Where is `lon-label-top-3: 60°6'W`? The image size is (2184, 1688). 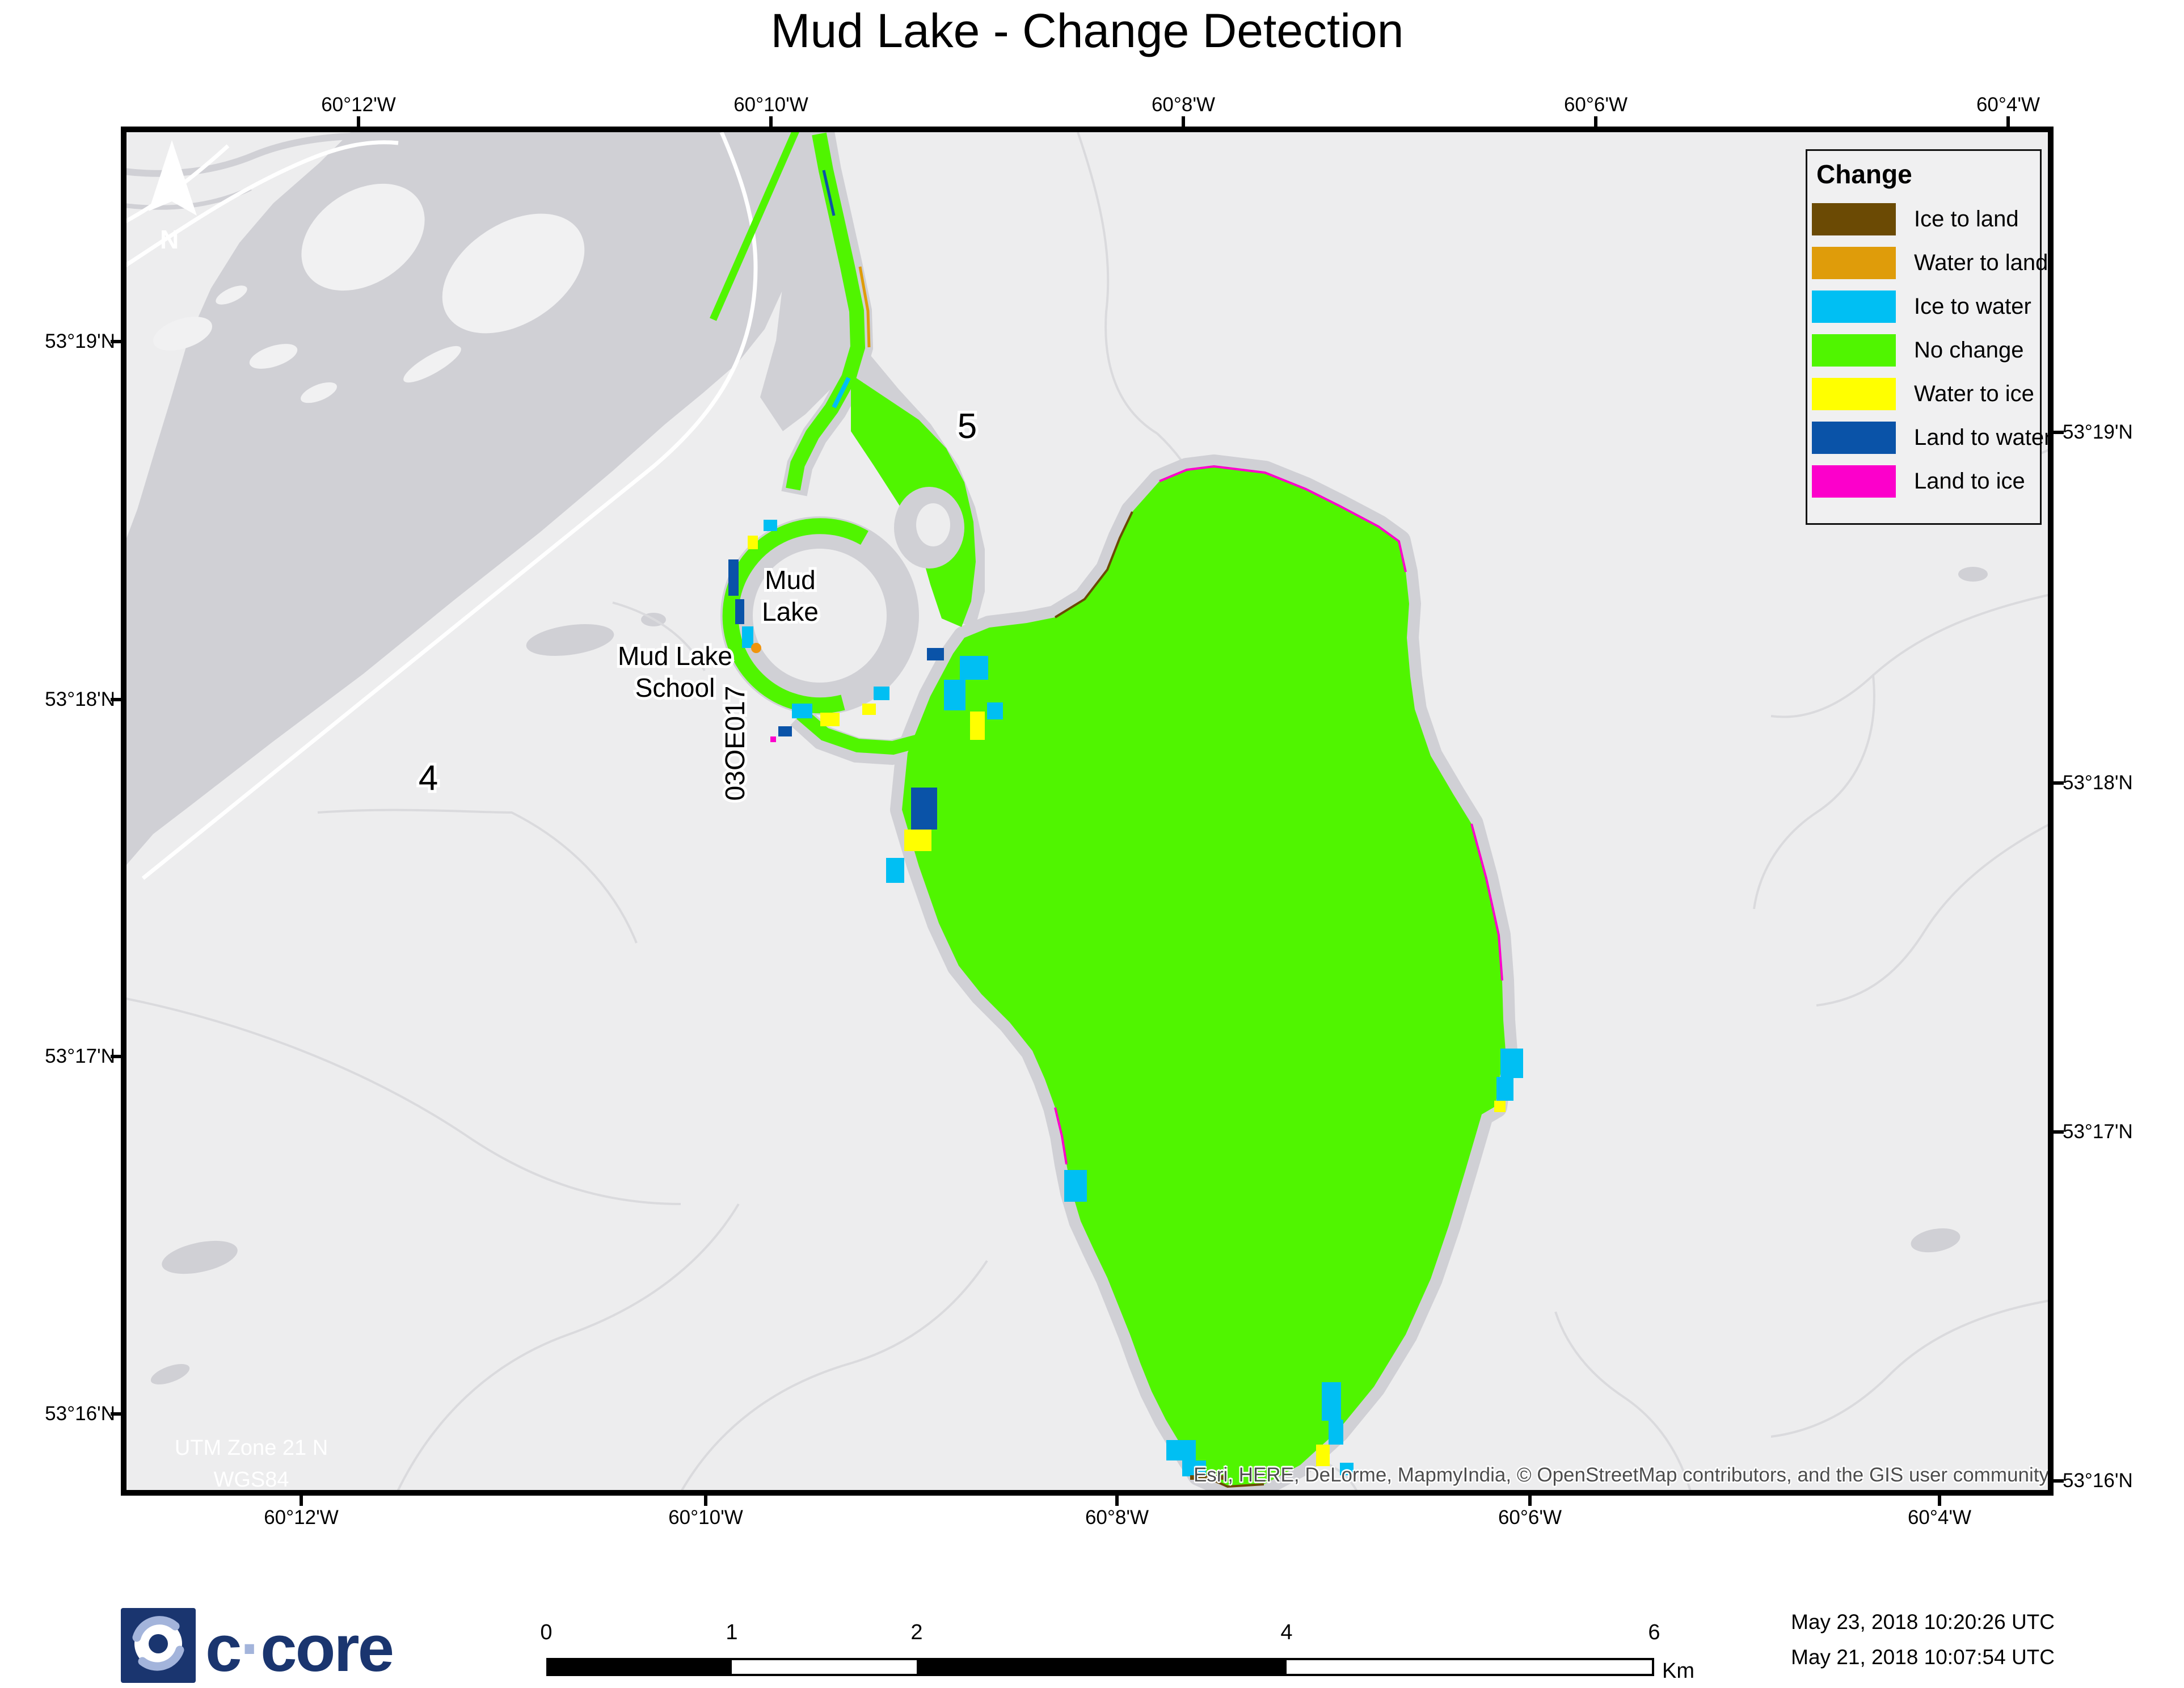 lon-label-top-3: 60°6'W is located at coordinates (1595, 105).